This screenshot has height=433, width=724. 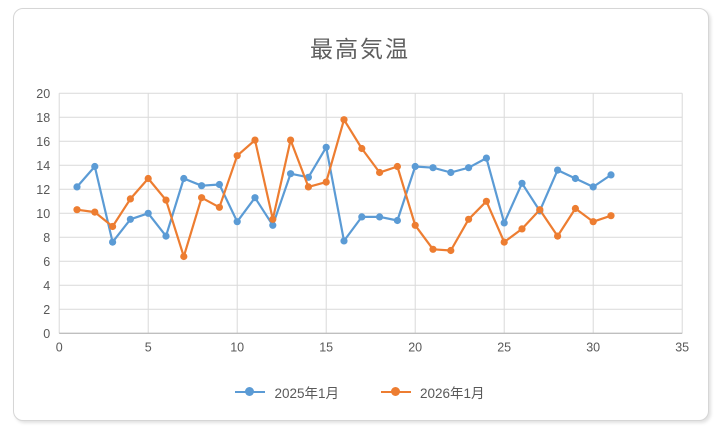 I want to click on legend-item-2026: 2026年1月, so click(x=433, y=392).